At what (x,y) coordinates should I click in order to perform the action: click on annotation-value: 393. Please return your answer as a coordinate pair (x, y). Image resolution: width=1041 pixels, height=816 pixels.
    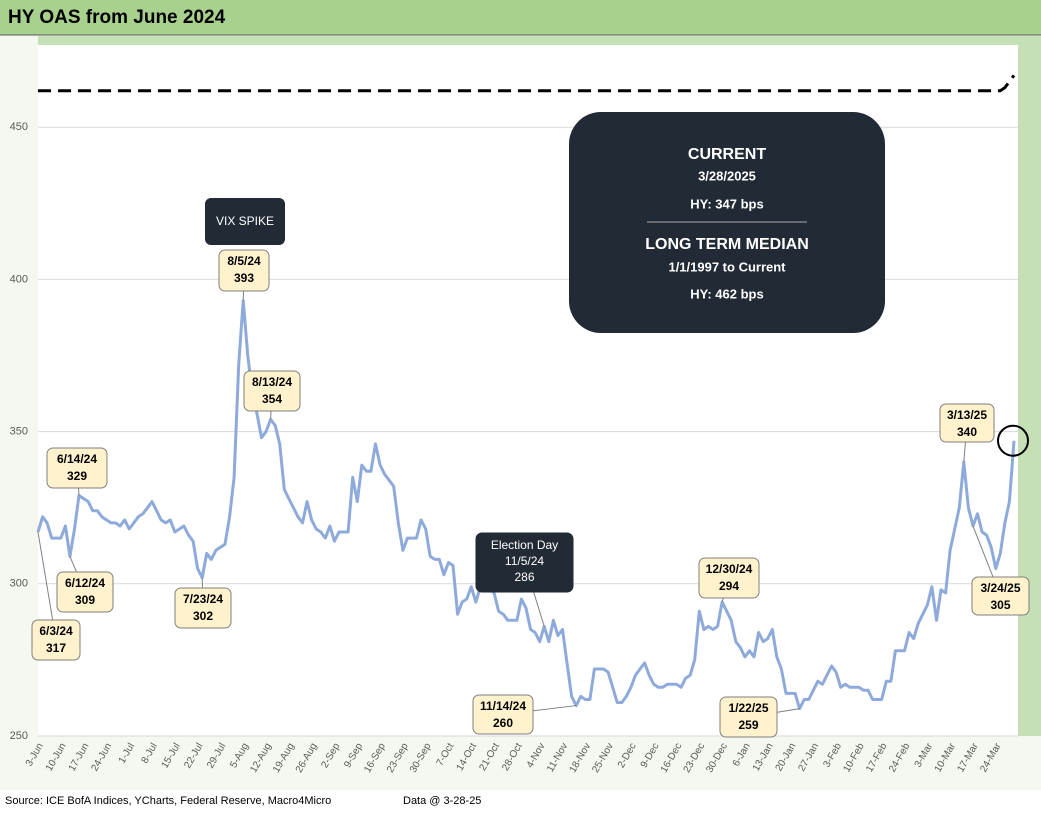
    Looking at the image, I should click on (244, 278).